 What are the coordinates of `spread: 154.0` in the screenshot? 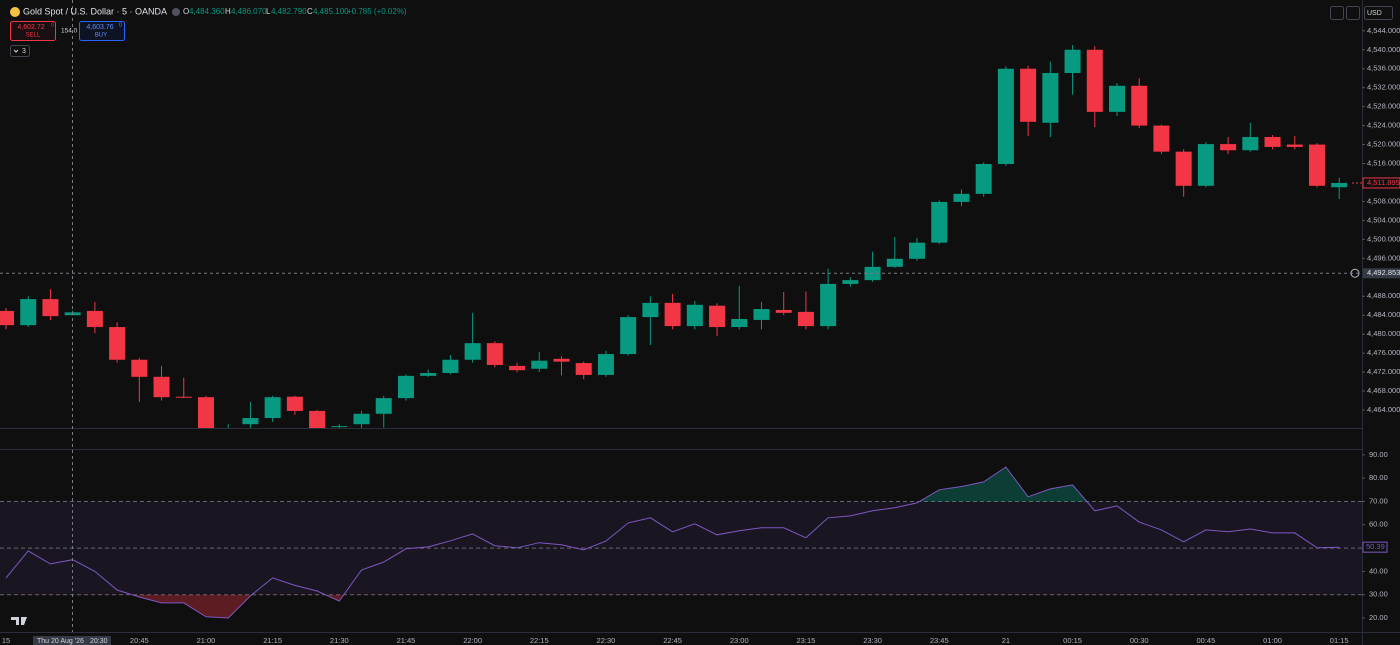 It's located at (69, 31).